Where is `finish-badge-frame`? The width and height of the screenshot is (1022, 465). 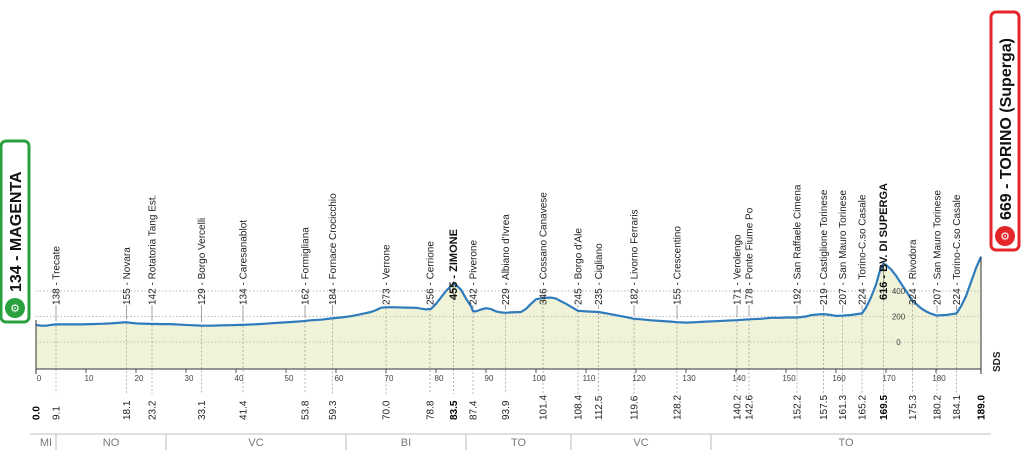
finish-badge-frame is located at coordinates (1005, 131).